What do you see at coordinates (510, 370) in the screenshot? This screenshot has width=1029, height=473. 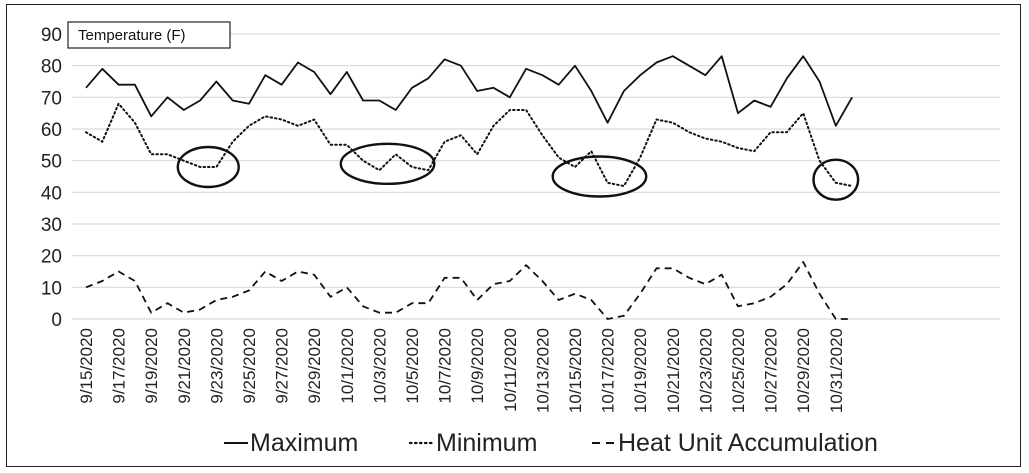 I see `x-tick-label: 10/11/2020` at bounding box center [510, 370].